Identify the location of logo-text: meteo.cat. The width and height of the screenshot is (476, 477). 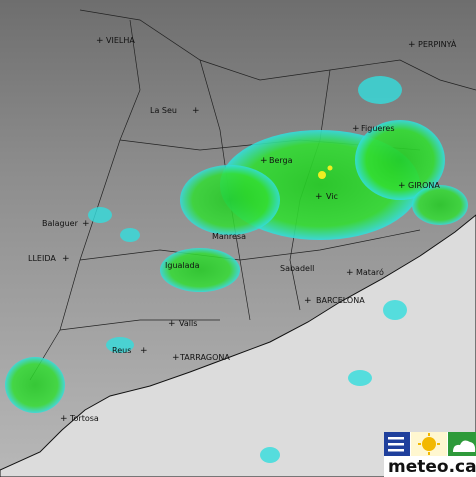
(432, 467).